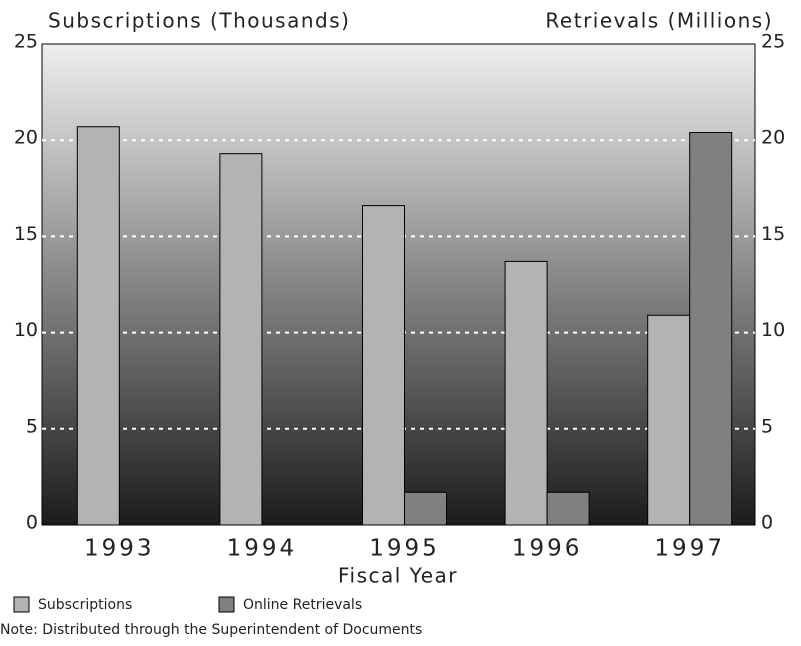  What do you see at coordinates (404, 549) in the screenshot?
I see `x-tick-label: 1995` at bounding box center [404, 549].